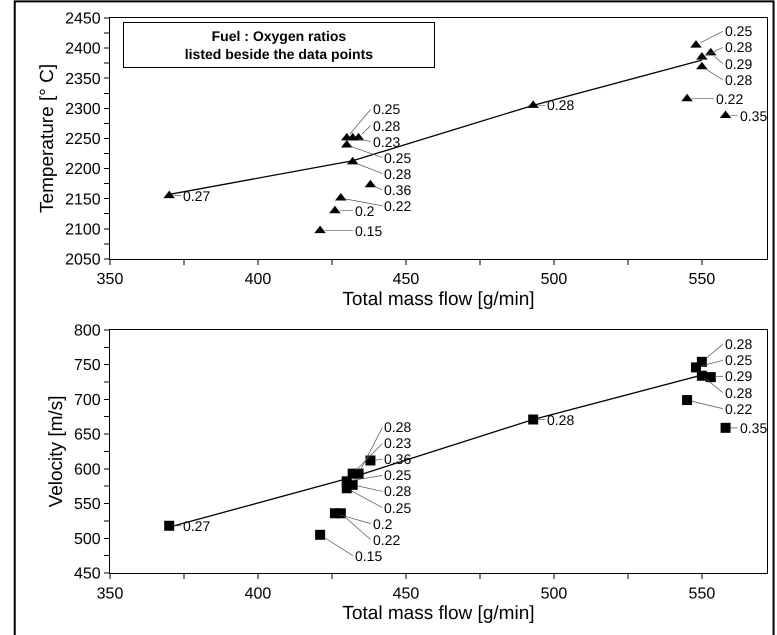 Image resolution: width=777 pixels, height=635 pixels. I want to click on y-axis-title: Temperature [° C], so click(47, 138).